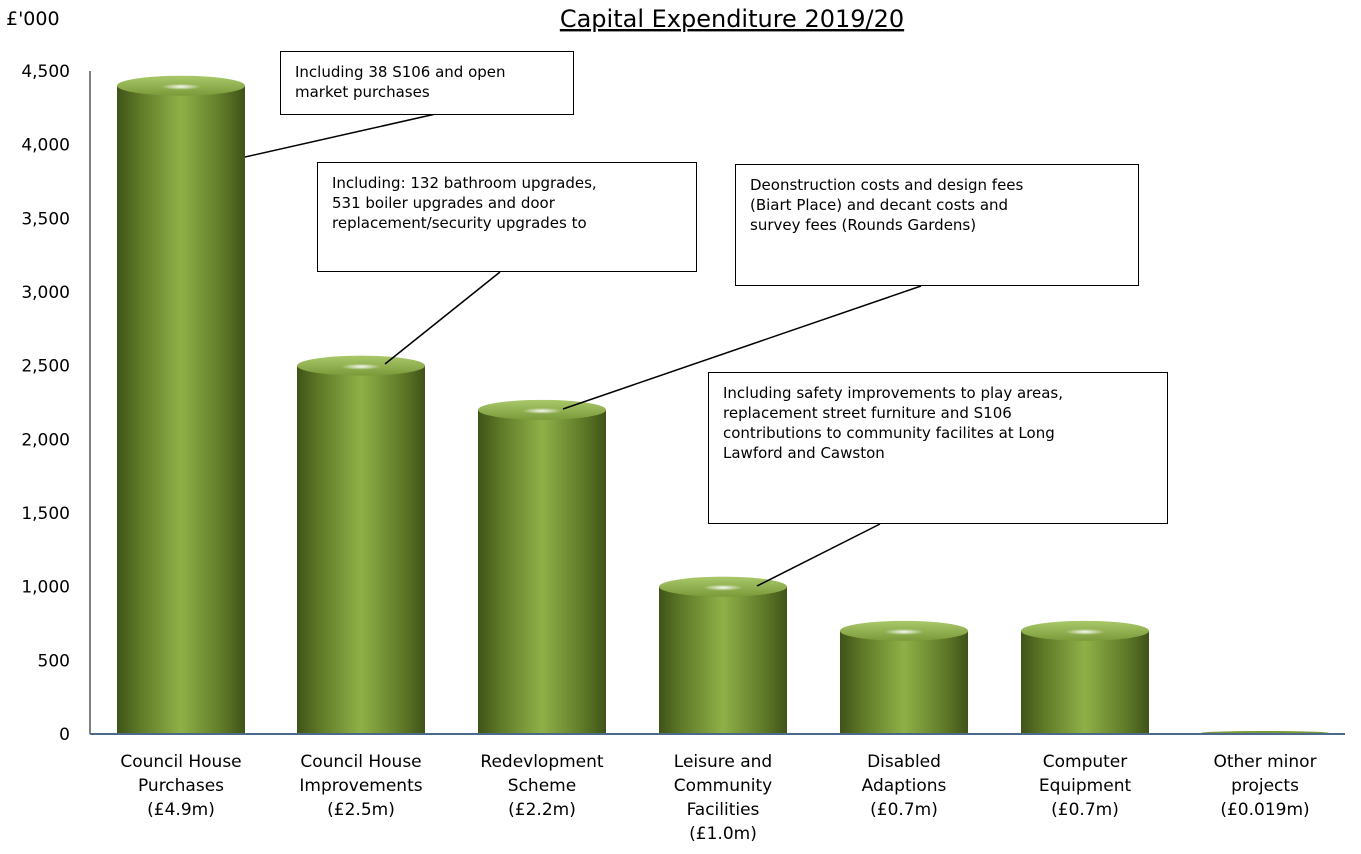 The image size is (1361, 854). Describe the element at coordinates (45, 72) in the screenshot. I see `y-tick-label: 4,500` at that location.